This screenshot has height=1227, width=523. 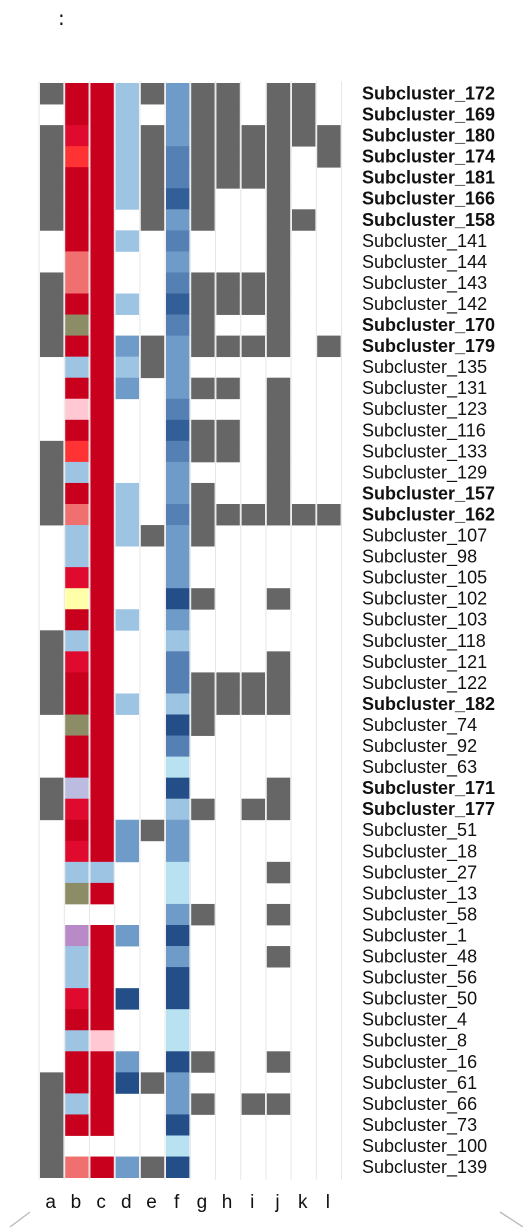 I want to click on row-label: Subcluster_182, so click(x=428, y=704).